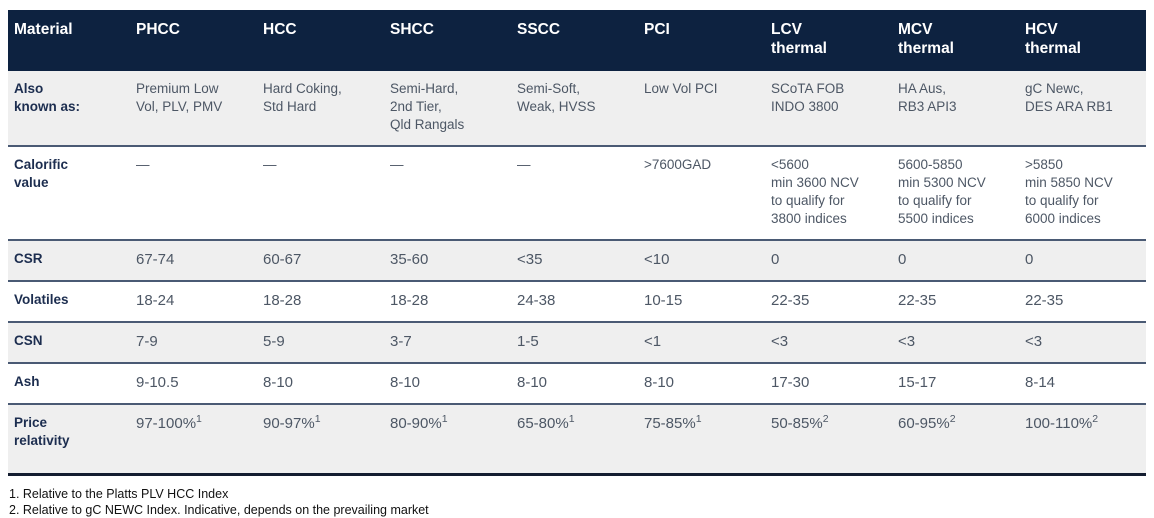 This screenshot has height=518, width=1154. Describe the element at coordinates (574, 439) in the screenshot. I see `table-cell: 65-80%1` at that location.